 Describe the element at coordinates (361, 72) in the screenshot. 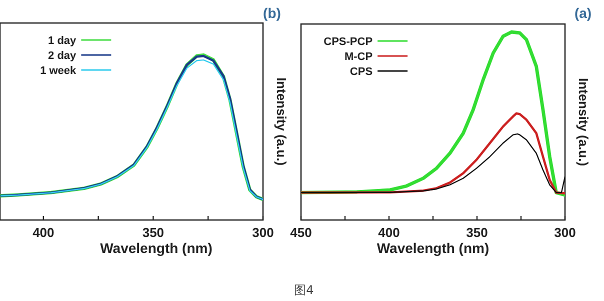

I see `legend-label: CPS` at that location.